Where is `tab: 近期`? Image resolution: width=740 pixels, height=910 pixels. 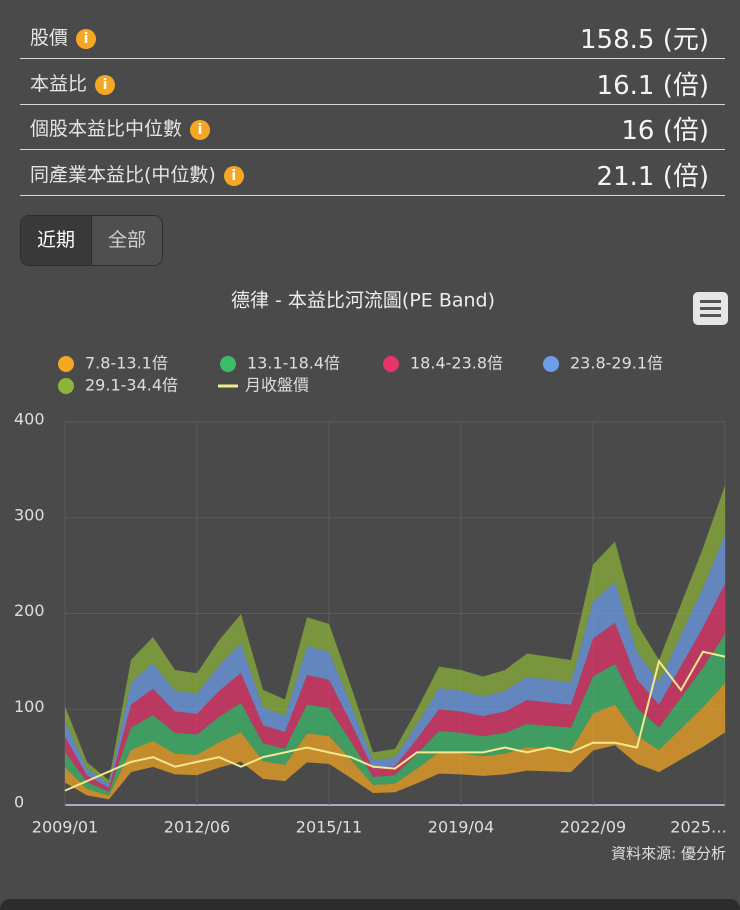
tab: 近期 is located at coordinates (56, 240).